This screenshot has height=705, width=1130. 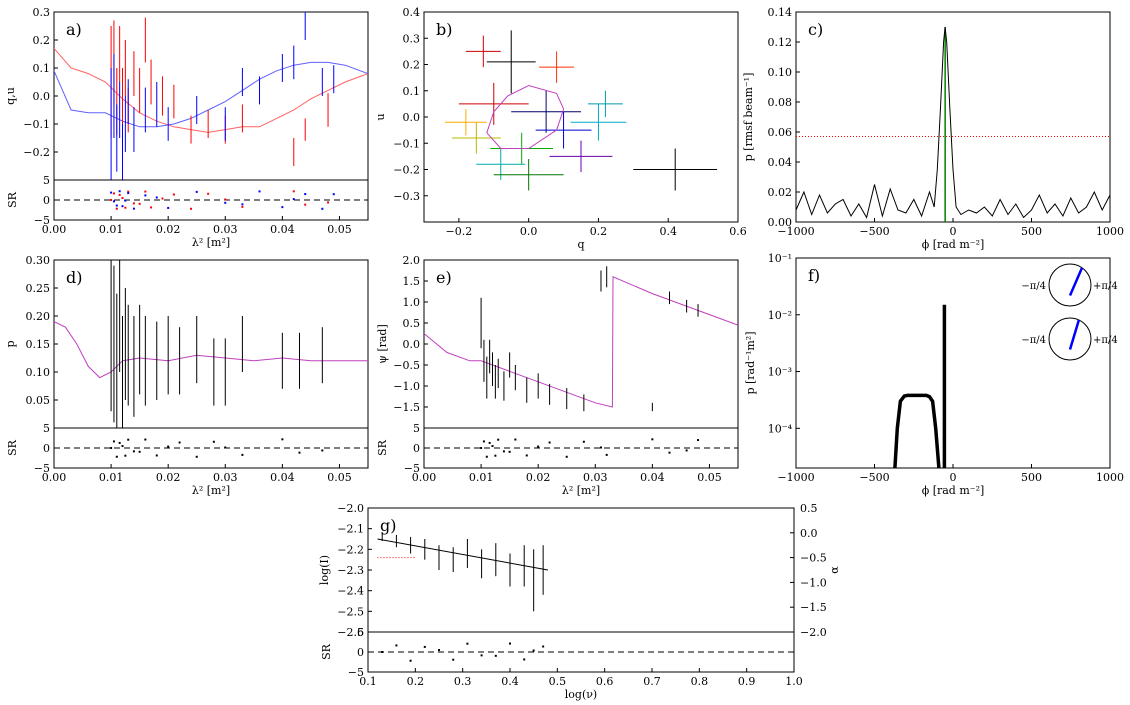 I want to click on x-tick-label: 0.01, so click(x=111, y=229).